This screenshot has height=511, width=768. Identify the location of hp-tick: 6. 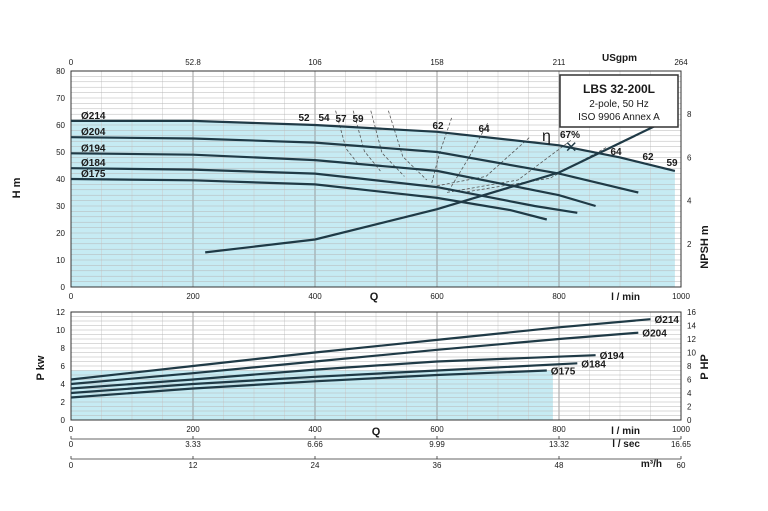
(689, 380).